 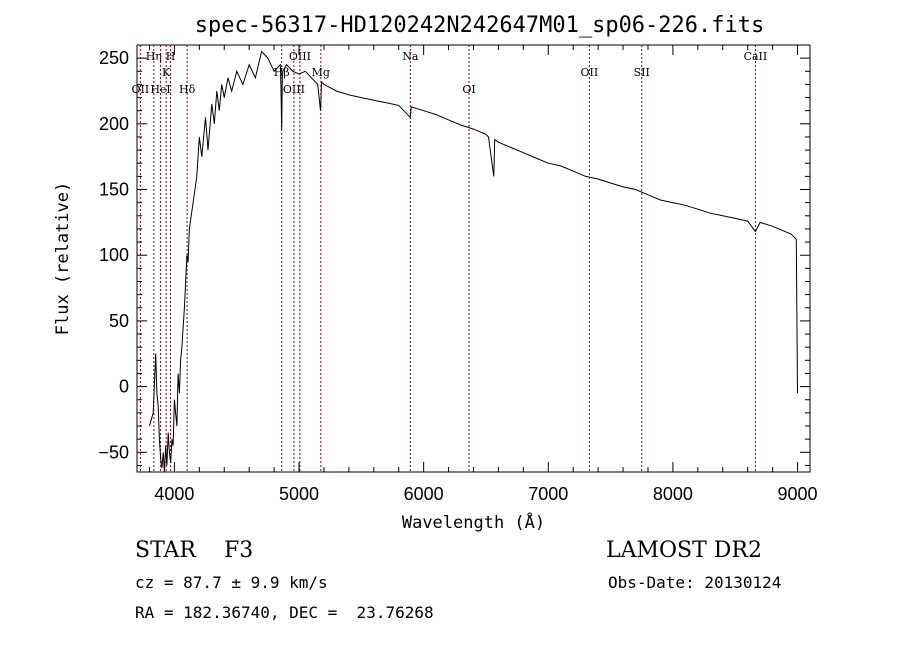 I want to click on line-label: OI, so click(x=468, y=89).